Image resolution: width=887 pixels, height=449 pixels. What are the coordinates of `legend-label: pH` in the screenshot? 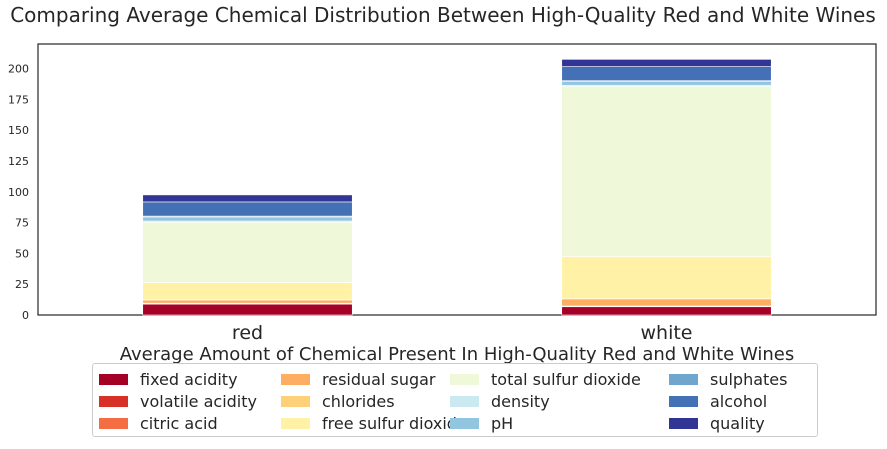 It's located at (502, 423).